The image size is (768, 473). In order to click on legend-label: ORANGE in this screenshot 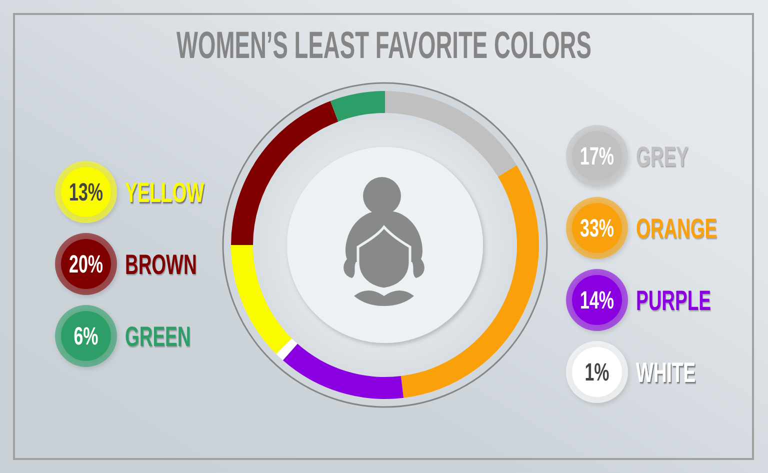, I will do `click(677, 230)`.